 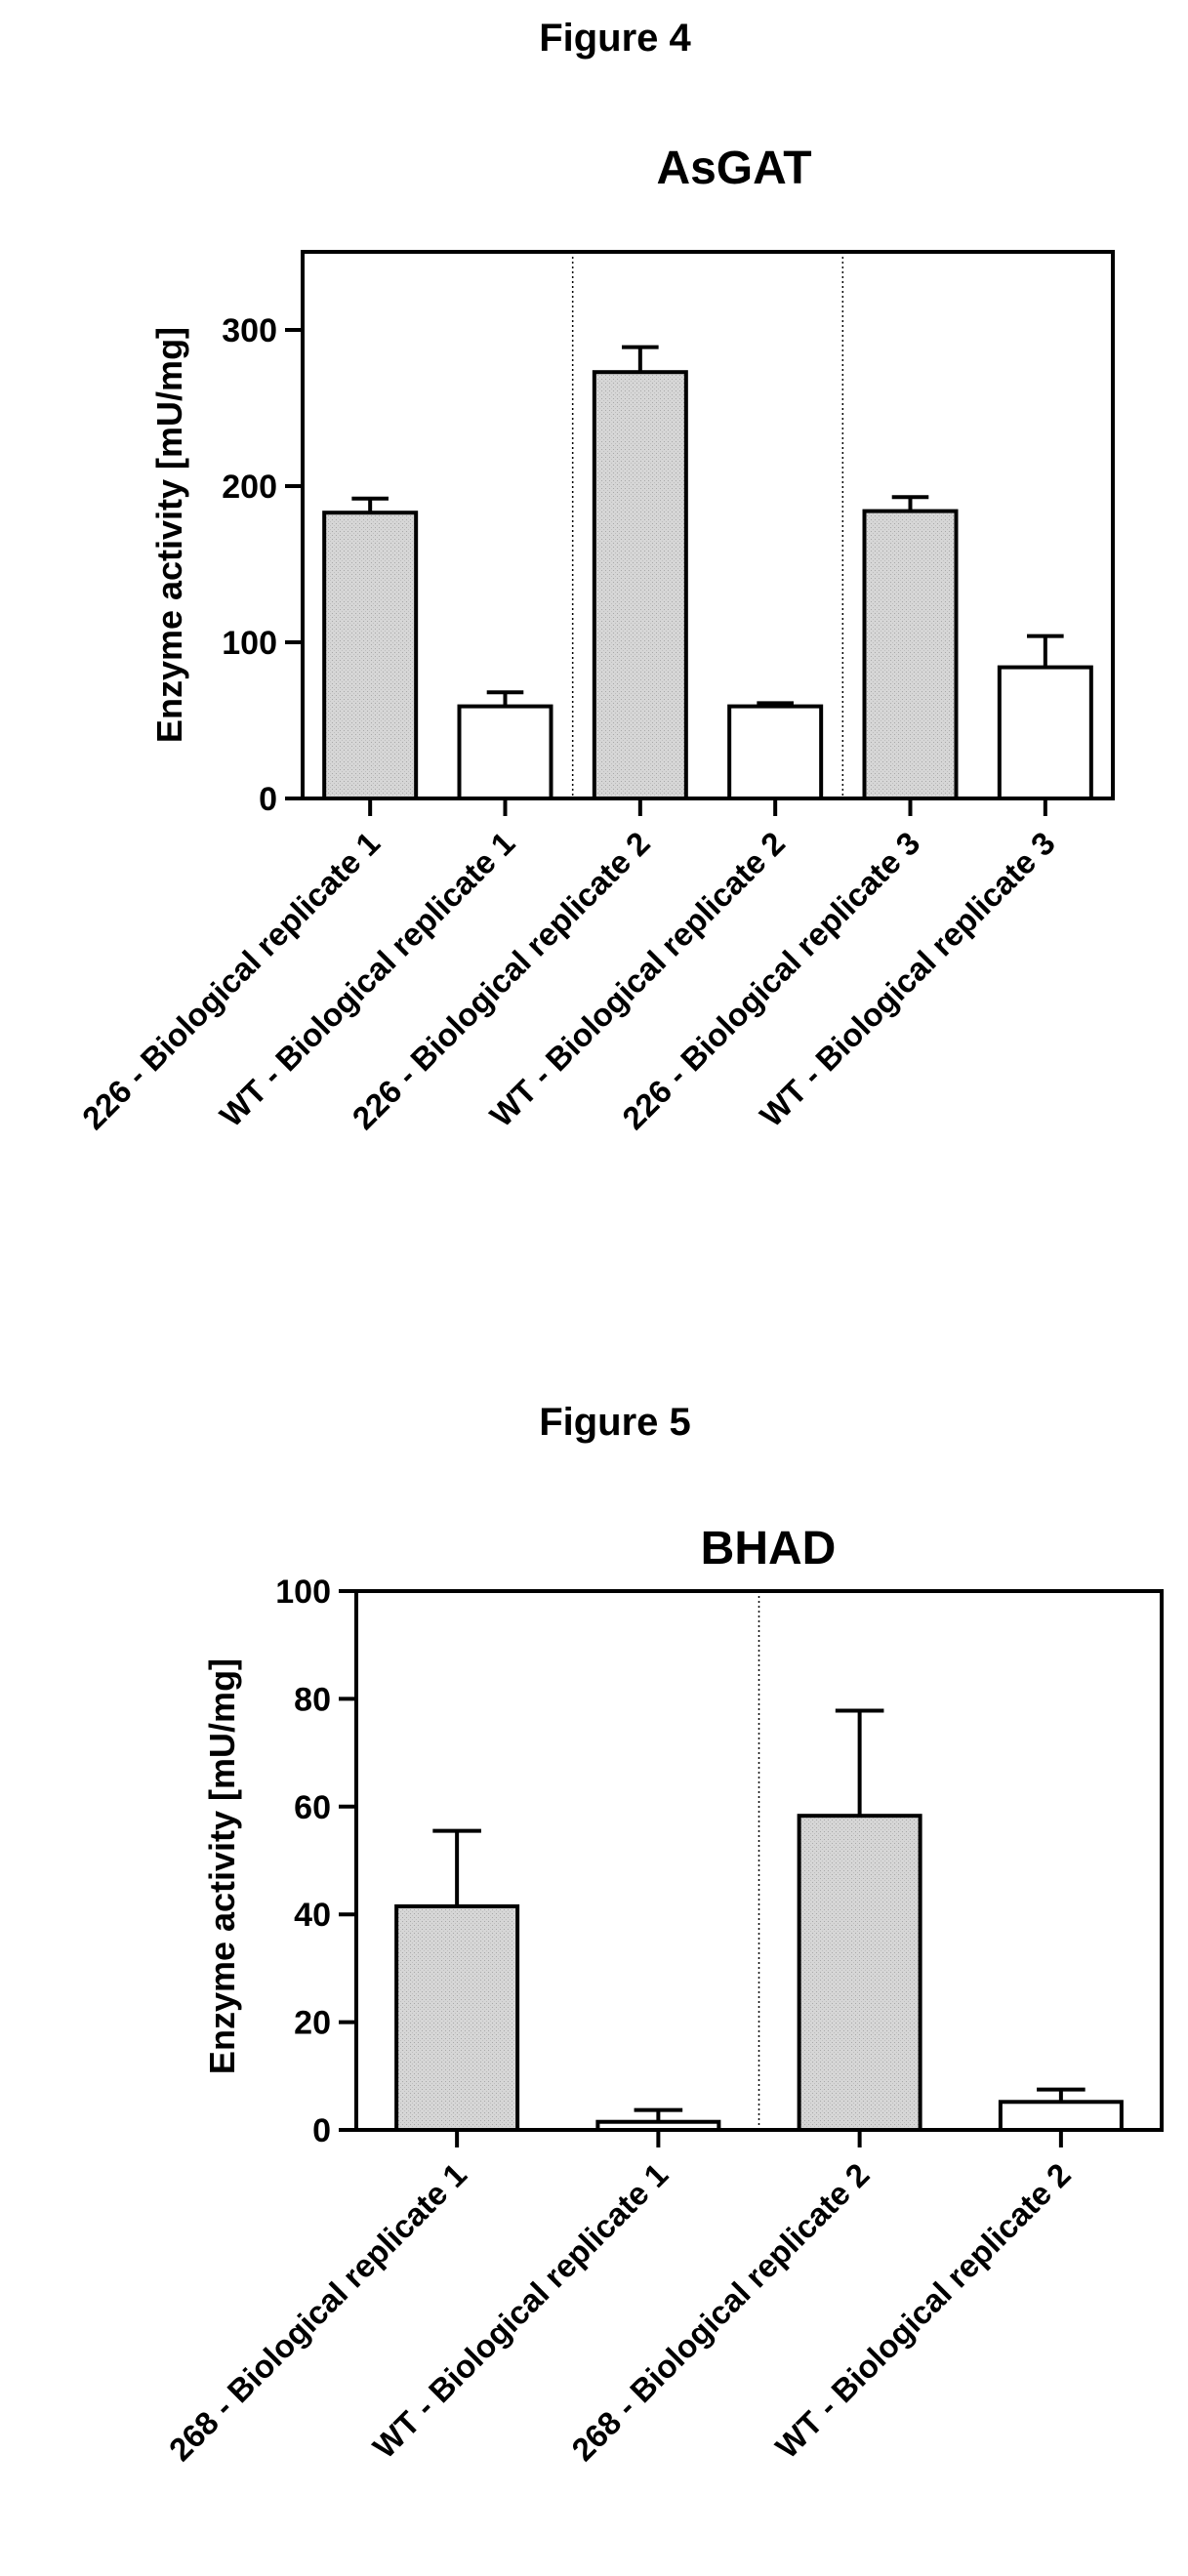 What do you see at coordinates (708, 525) in the screenshot?
I see `plot-frame-asgat` at bounding box center [708, 525].